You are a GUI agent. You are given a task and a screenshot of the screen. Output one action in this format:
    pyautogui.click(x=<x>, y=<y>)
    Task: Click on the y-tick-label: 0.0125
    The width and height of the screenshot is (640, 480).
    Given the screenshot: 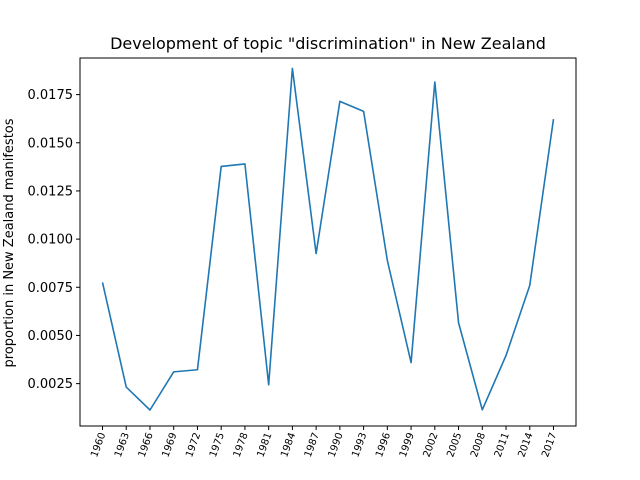 What is the action you would take?
    pyautogui.click(x=51, y=191)
    